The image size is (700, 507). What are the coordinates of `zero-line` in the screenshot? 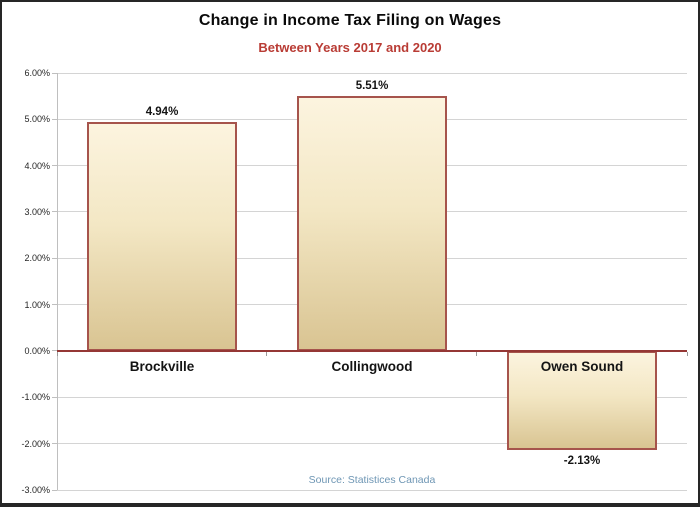 It's located at (372, 350).